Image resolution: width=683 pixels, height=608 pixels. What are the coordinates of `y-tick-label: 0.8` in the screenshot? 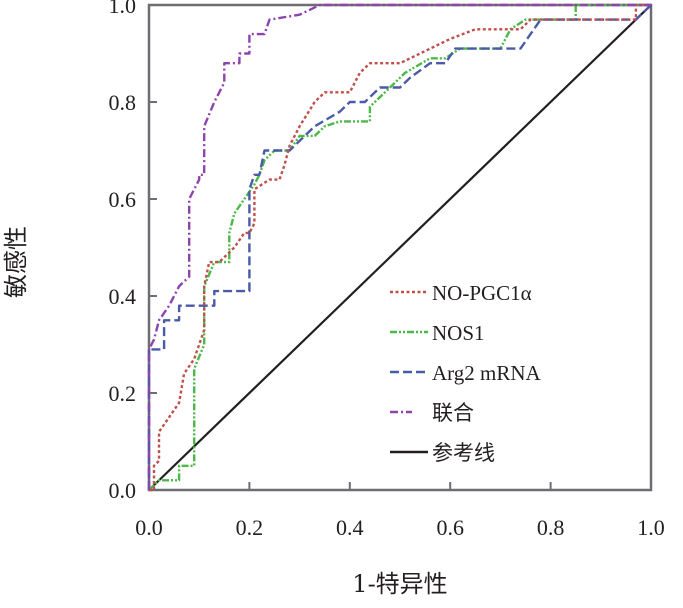 It's located at (123, 102).